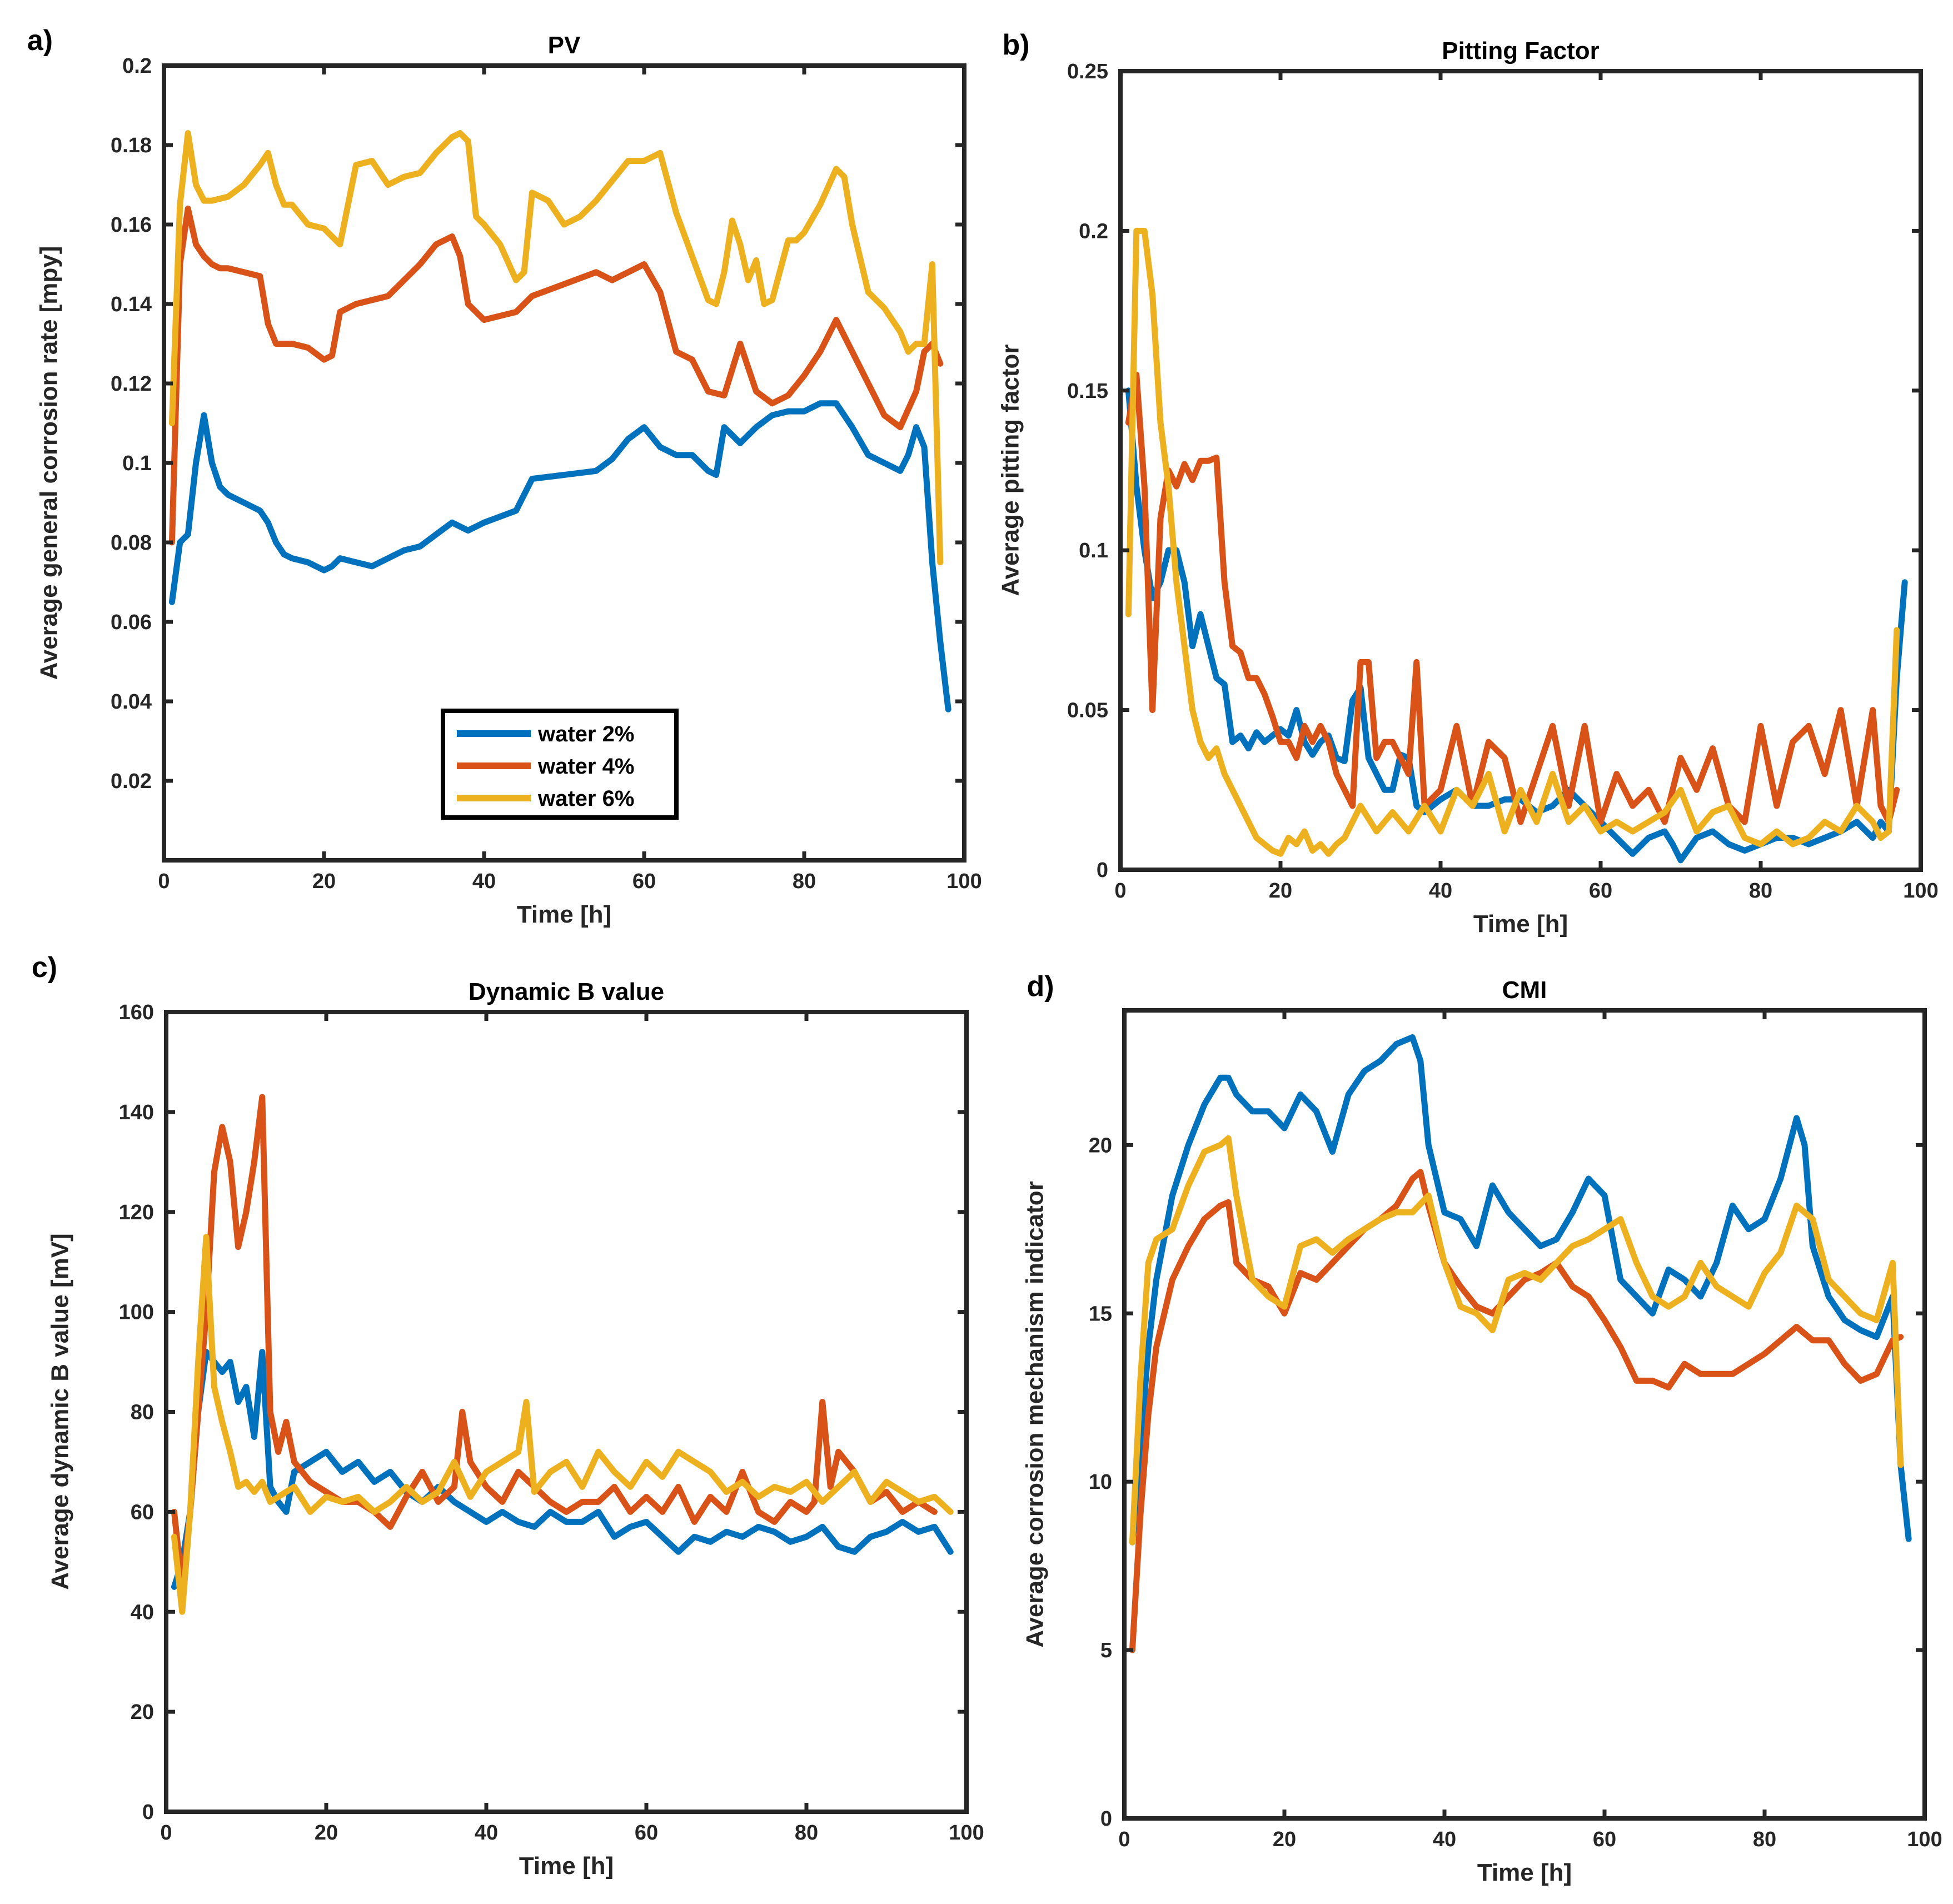 The height and width of the screenshot is (1904, 1953). Describe the element at coordinates (564, 45) in the screenshot. I see `chart-title: PV` at that location.